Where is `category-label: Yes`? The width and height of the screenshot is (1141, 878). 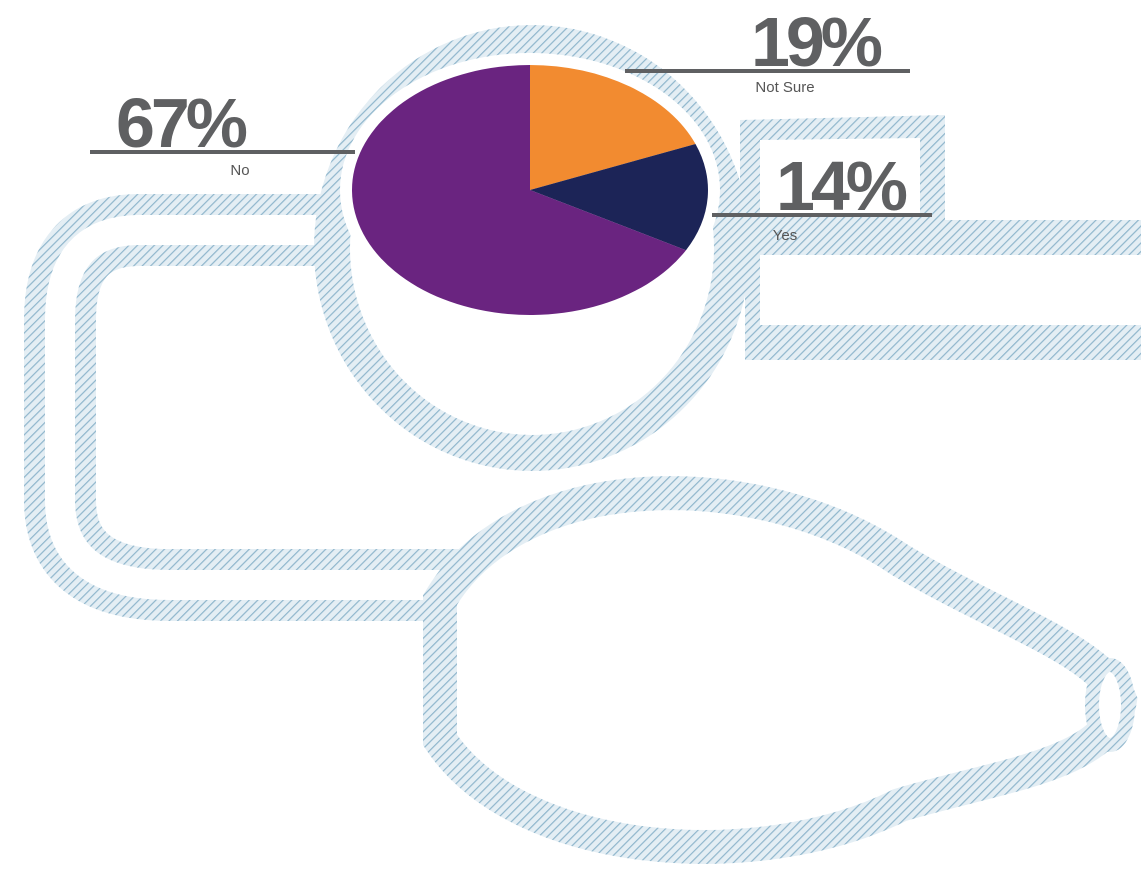 category-label: Yes is located at coordinates (785, 235).